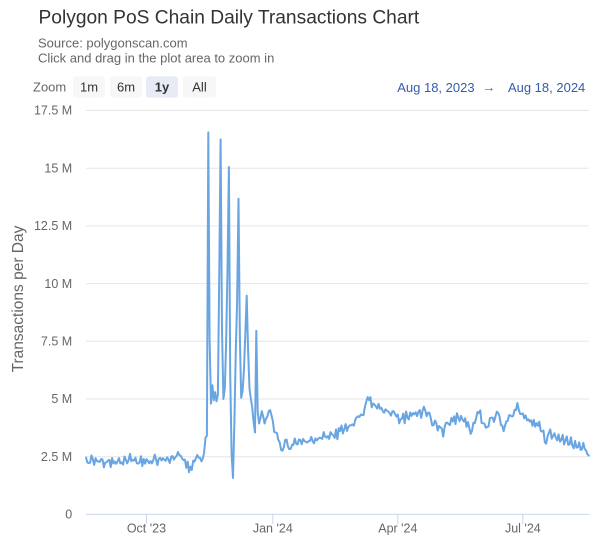  I want to click on svg-text: Aug 18, 2024, so click(546, 87).